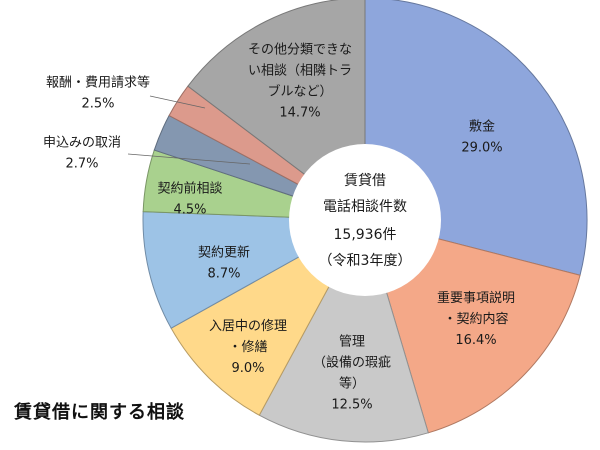 The height and width of the screenshot is (450, 600). Describe the element at coordinates (97, 104) in the screenshot. I see `slice-7-value: 2.5%` at that location.